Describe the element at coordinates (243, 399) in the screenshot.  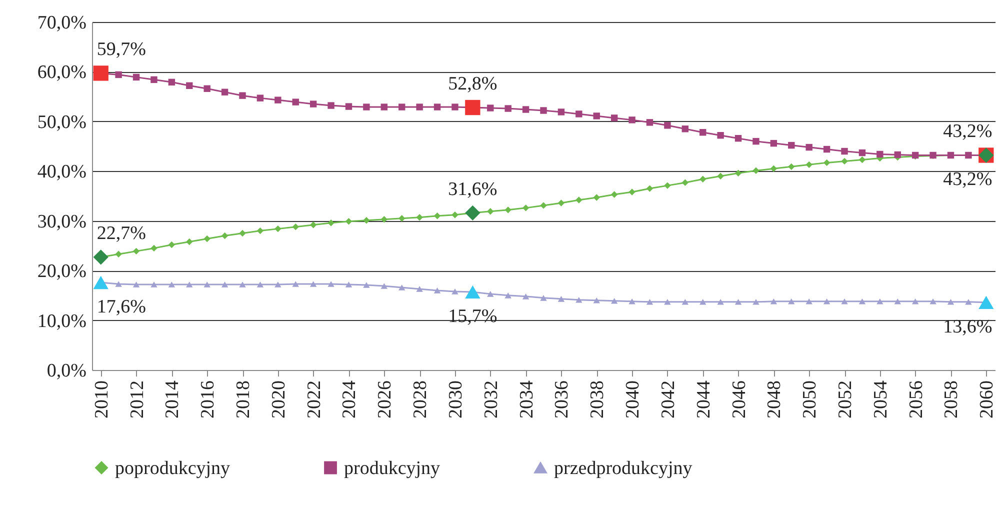
I see `x-tick-label: 2018` at that location.